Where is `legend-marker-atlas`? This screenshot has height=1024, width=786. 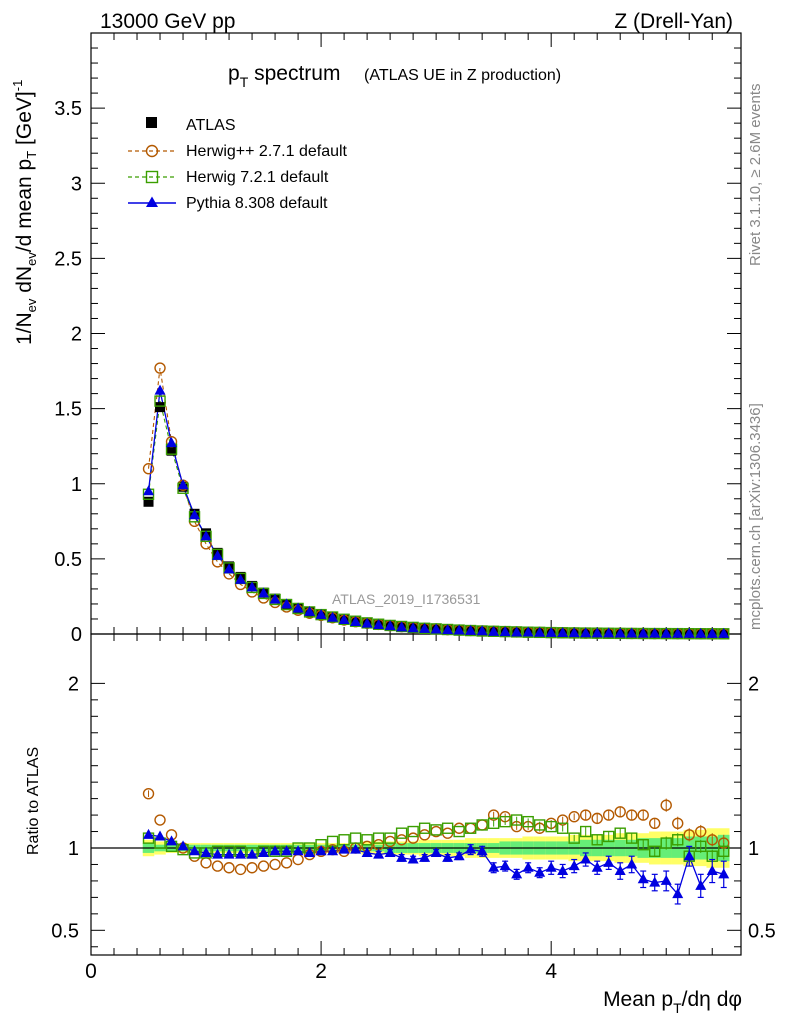 legend-marker-atlas is located at coordinates (151, 122).